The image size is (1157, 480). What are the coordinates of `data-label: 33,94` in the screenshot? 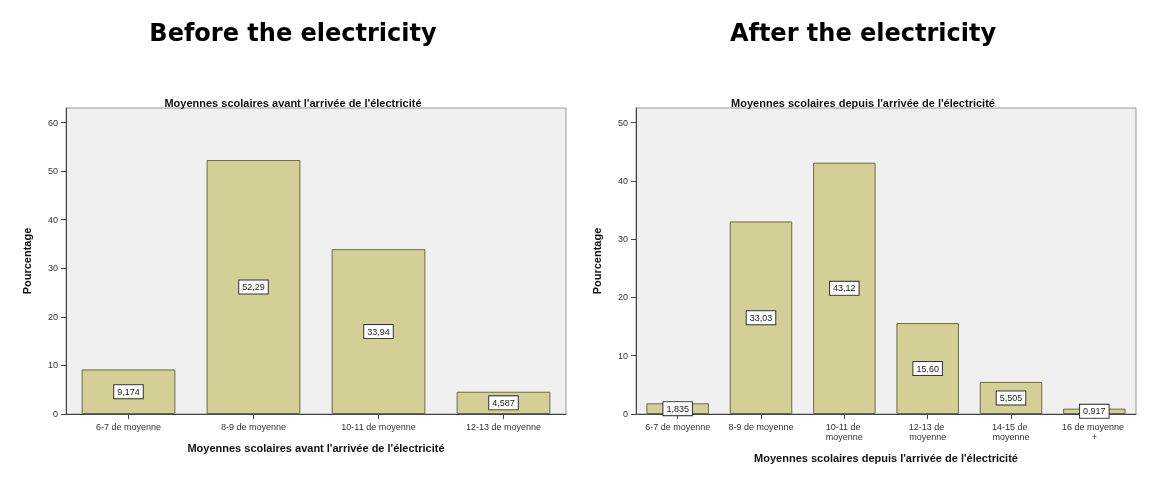 It's located at (378, 331).